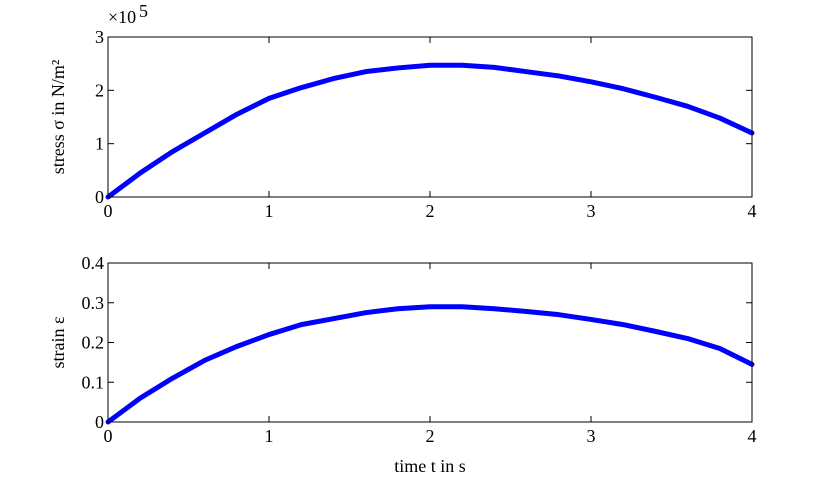 This screenshot has height=477, width=831. Describe the element at coordinates (93, 343) in the screenshot. I see `y-tick-label: 0.2` at that location.